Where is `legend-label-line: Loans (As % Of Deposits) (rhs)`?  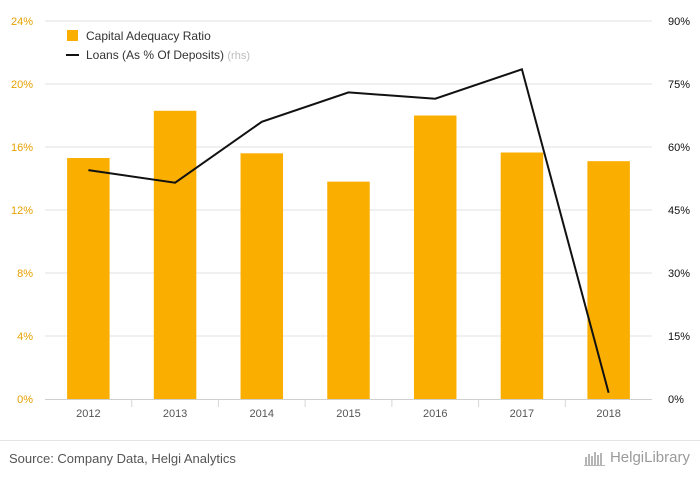 legend-label-line: Loans (As % Of Deposits) (rhs) is located at coordinates (168, 55).